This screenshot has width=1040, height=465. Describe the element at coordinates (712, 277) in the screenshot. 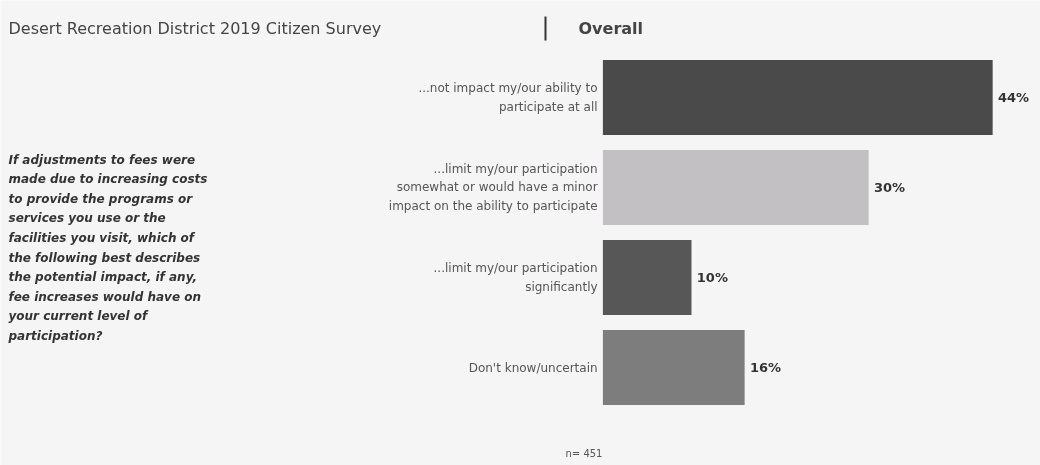

I see `data-label: 10%` at that location.